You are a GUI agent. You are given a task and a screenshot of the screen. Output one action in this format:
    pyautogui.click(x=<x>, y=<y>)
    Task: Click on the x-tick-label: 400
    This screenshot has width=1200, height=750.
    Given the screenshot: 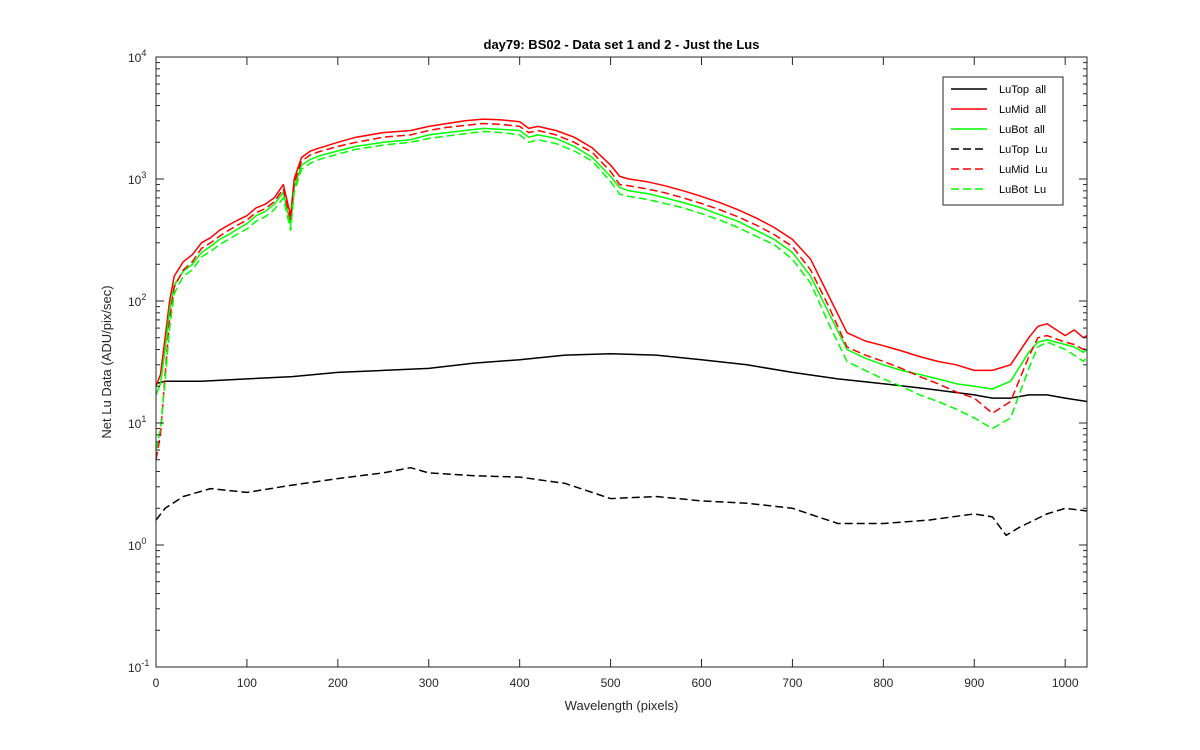 What is the action you would take?
    pyautogui.click(x=520, y=683)
    